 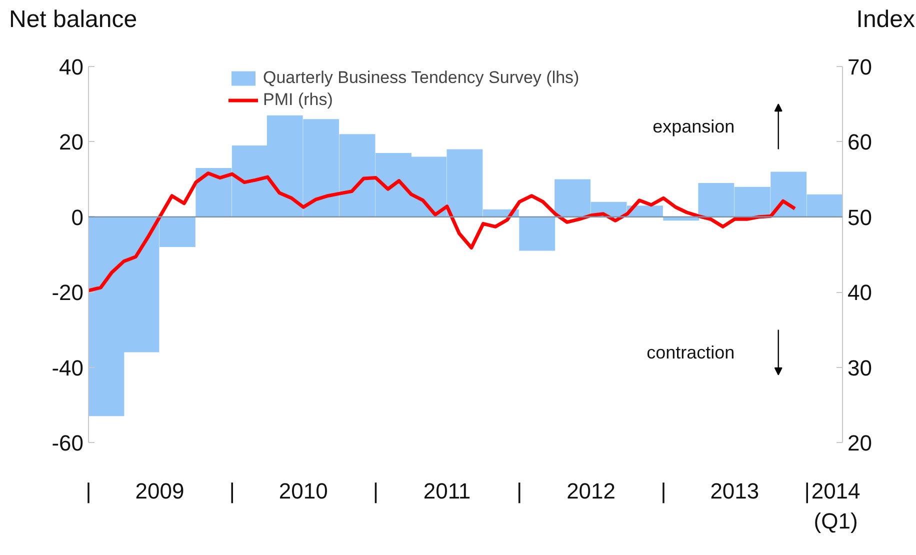 I want to click on y2-tick-label: 30, so click(x=860, y=367).